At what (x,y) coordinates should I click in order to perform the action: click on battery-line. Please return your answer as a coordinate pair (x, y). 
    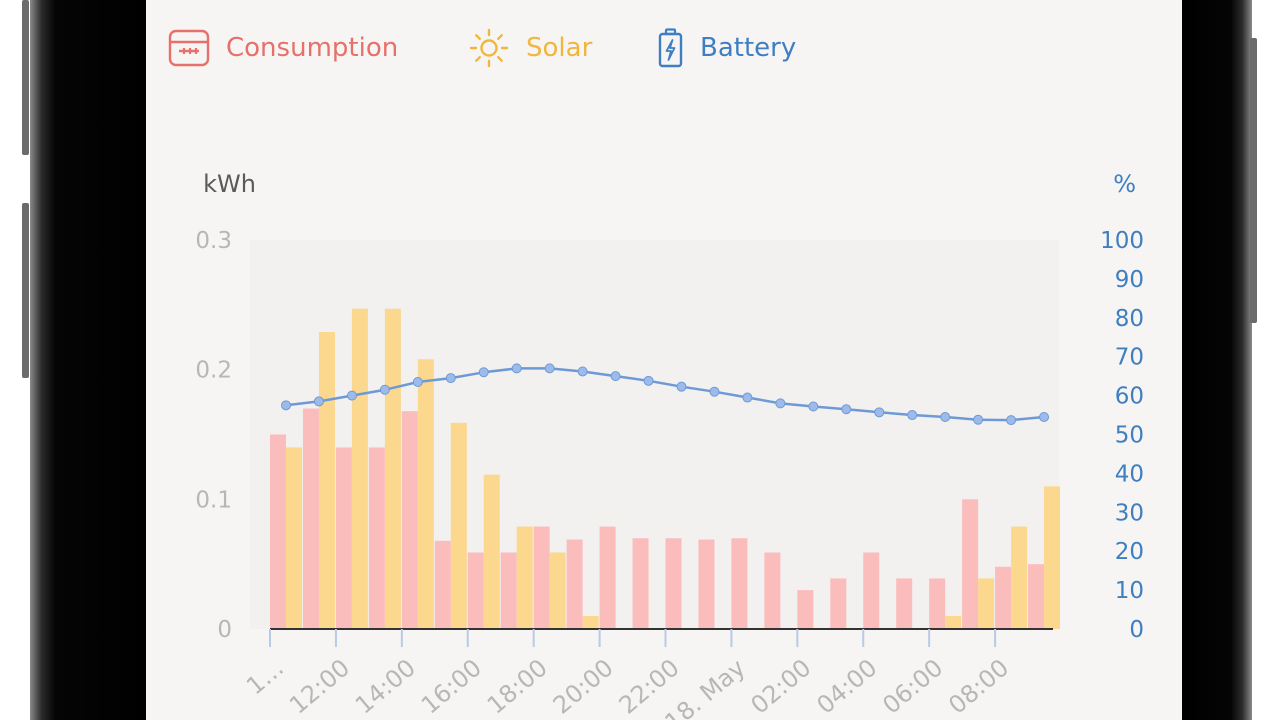
    Looking at the image, I should click on (665, 394).